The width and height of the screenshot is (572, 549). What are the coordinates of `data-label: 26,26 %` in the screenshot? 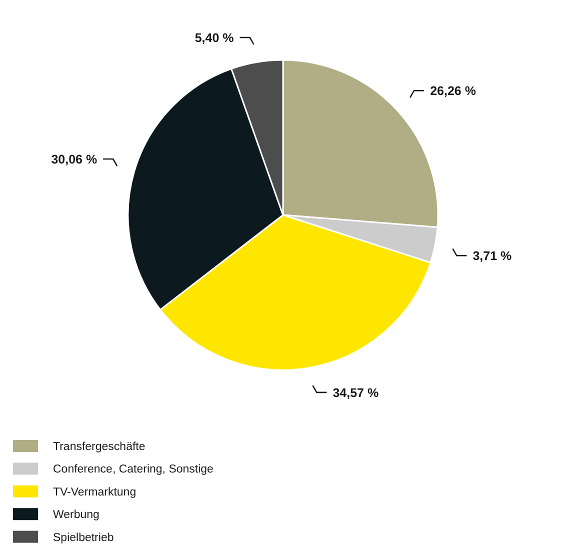 It's located at (453, 91).